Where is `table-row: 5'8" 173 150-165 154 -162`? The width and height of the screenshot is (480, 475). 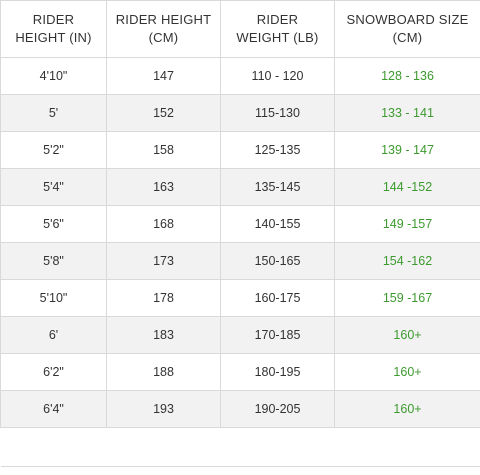
table-row: 5'8" 173 150-165 154 -162 is located at coordinates (240, 261).